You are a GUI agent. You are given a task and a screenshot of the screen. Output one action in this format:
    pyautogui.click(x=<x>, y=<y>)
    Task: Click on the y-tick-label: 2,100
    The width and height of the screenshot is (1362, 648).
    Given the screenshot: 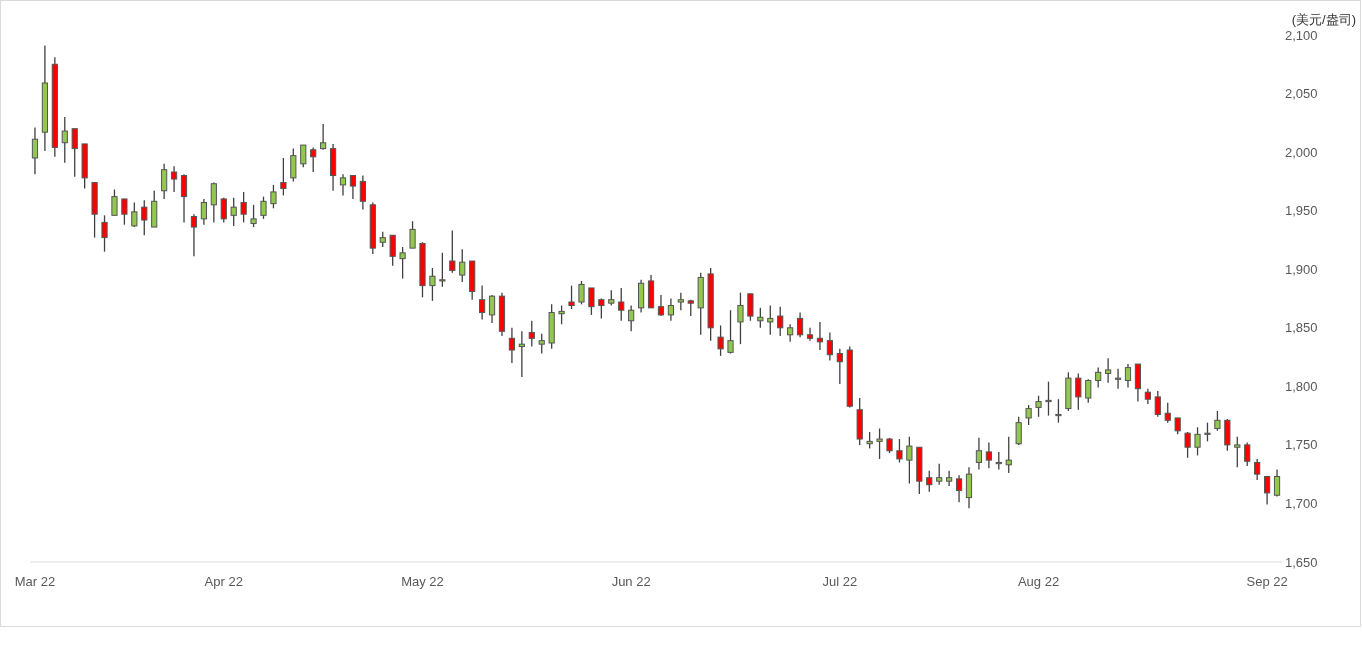 What is the action you would take?
    pyautogui.click(x=1301, y=35)
    